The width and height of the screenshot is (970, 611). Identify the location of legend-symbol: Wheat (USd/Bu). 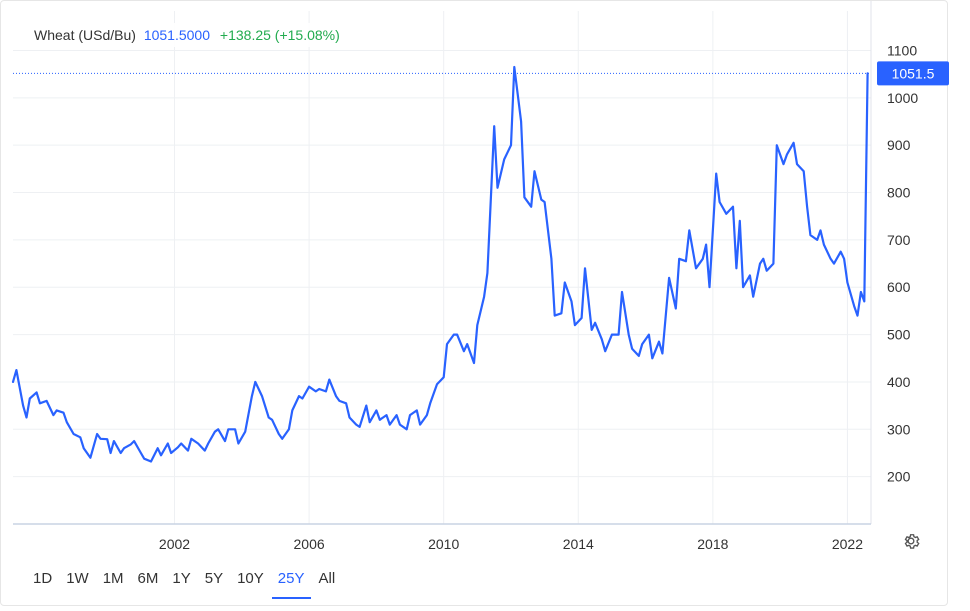
(85, 35).